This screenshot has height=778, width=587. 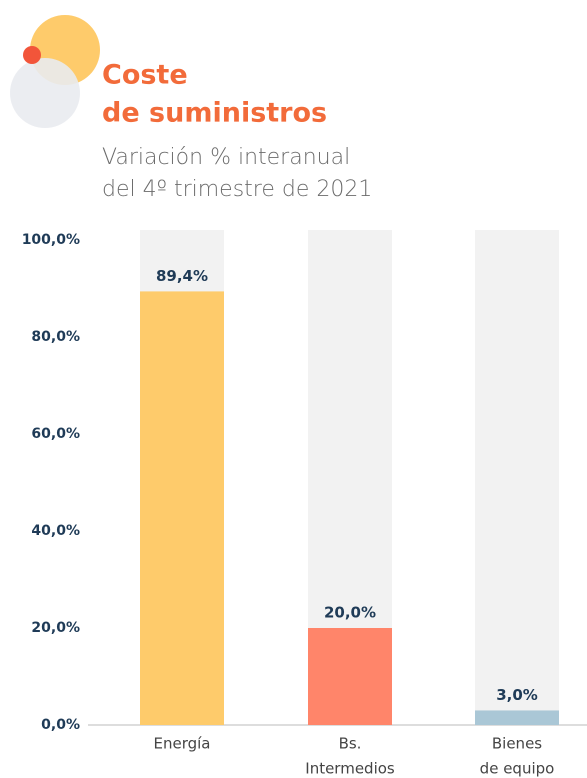 What do you see at coordinates (517, 695) in the screenshot?
I see `value-label: 3,0%` at bounding box center [517, 695].